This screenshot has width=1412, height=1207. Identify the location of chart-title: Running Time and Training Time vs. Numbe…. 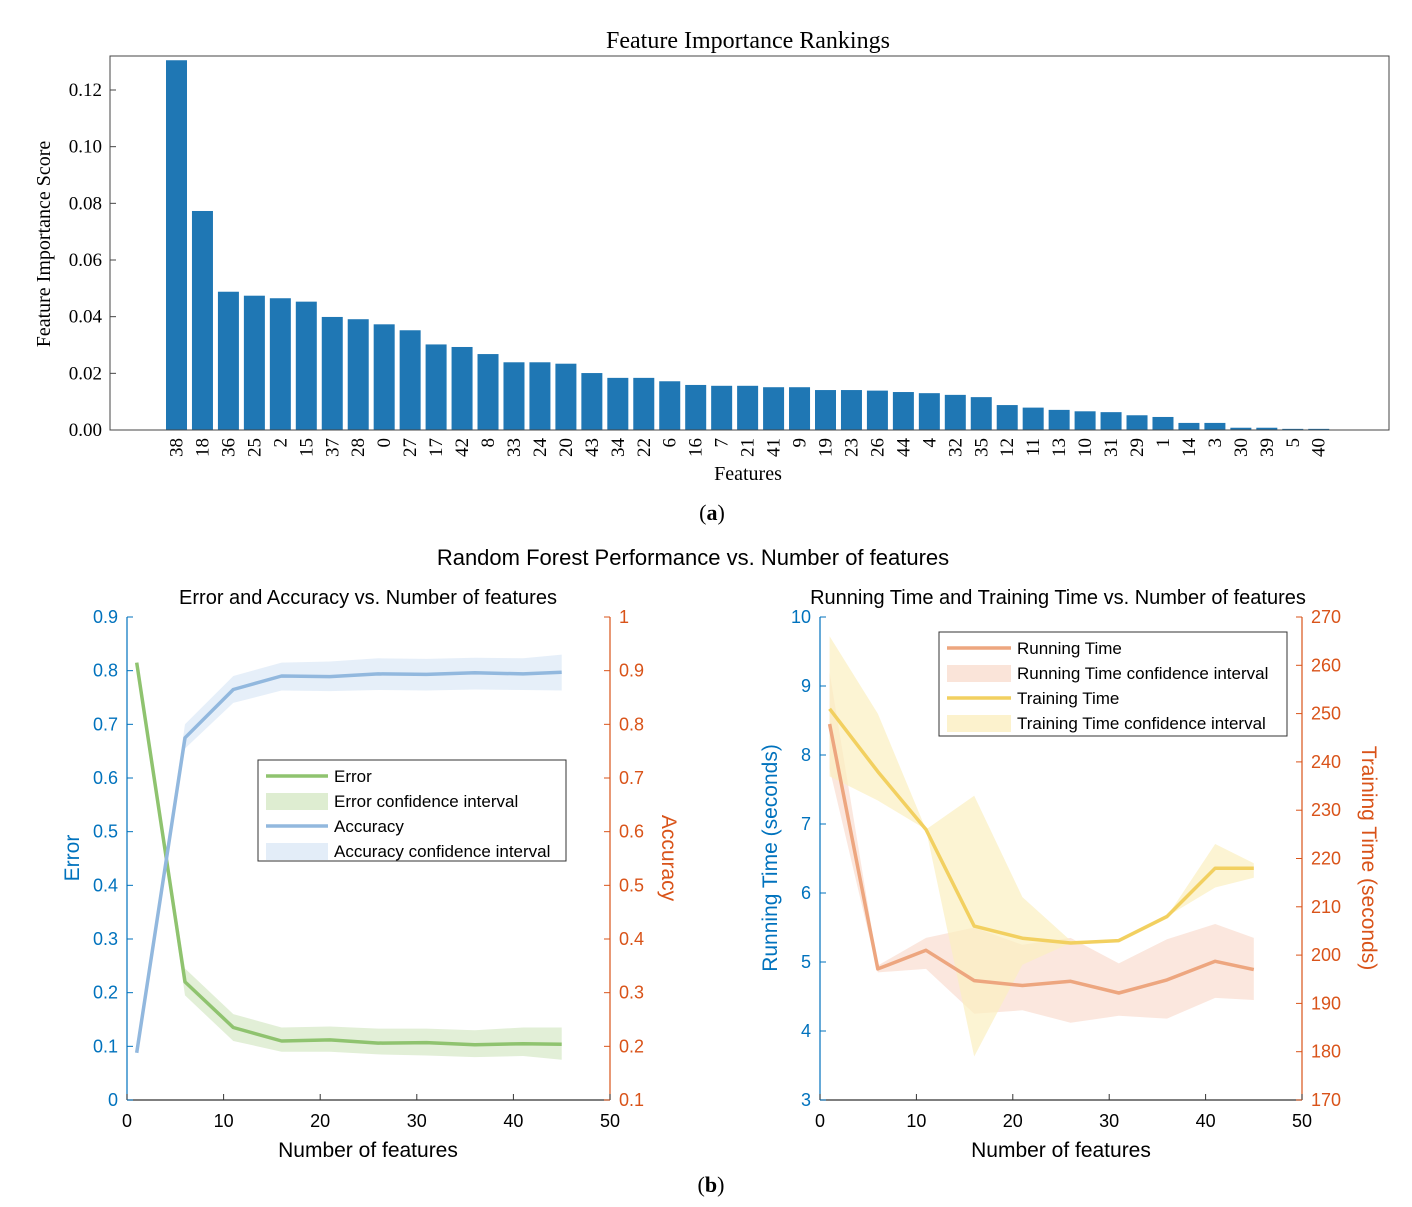
(1058, 598).